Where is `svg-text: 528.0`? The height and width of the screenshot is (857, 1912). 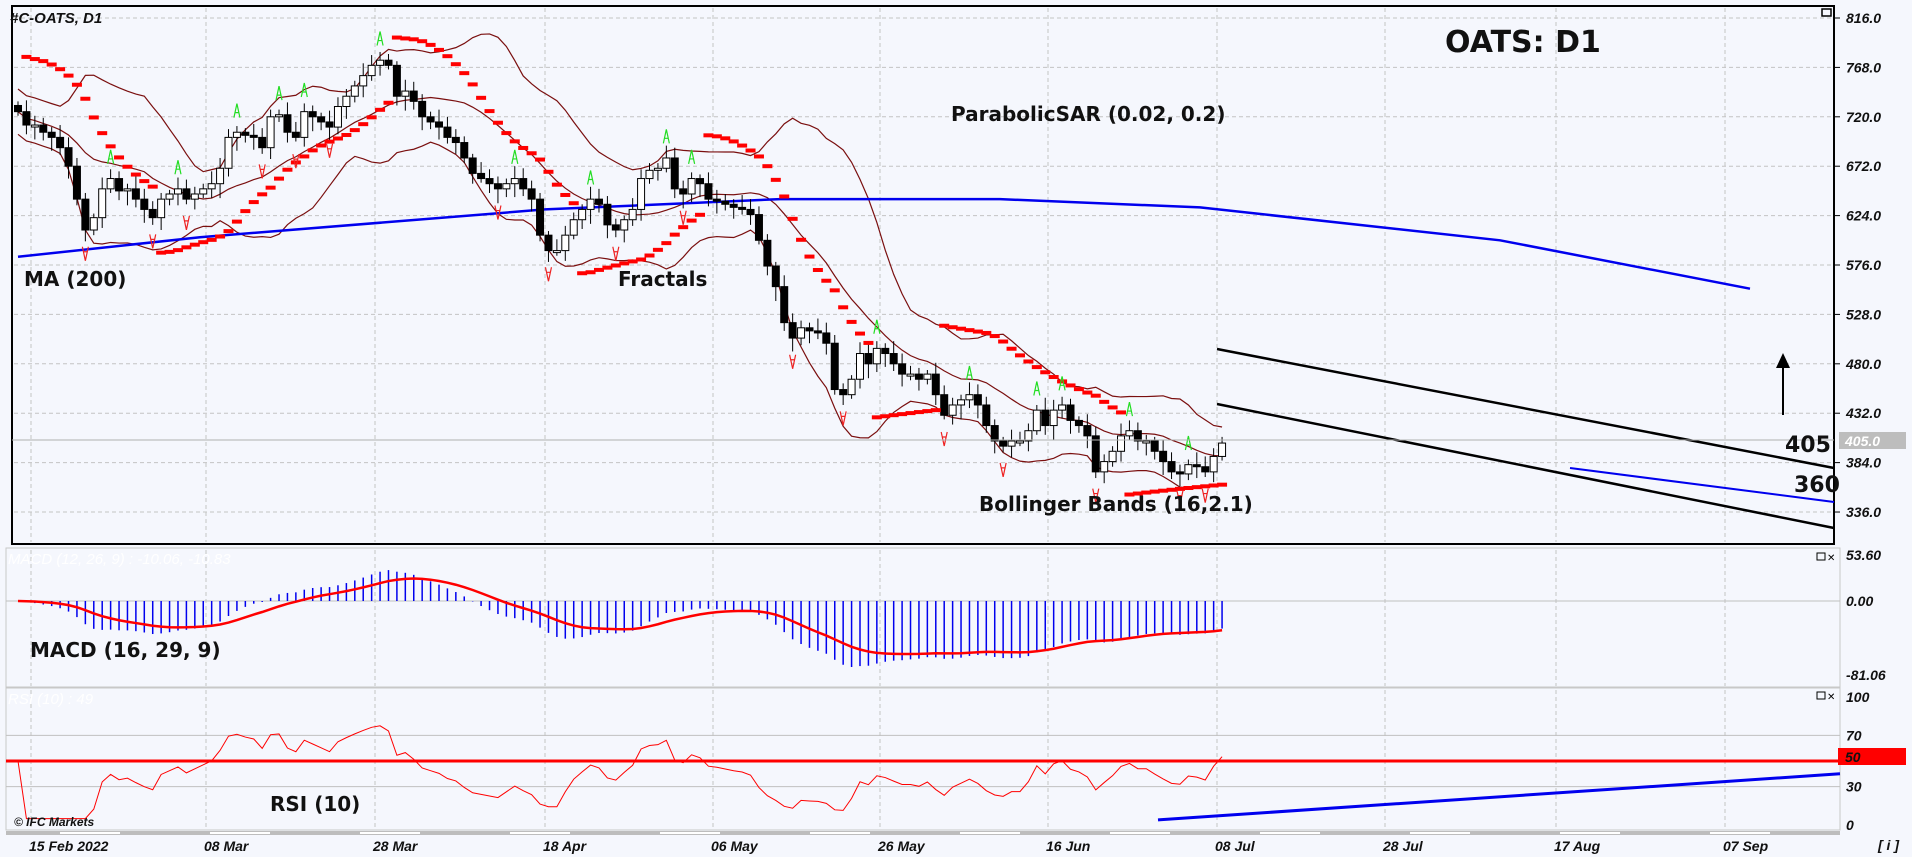
svg-text: 528.0 is located at coordinates (1863, 314).